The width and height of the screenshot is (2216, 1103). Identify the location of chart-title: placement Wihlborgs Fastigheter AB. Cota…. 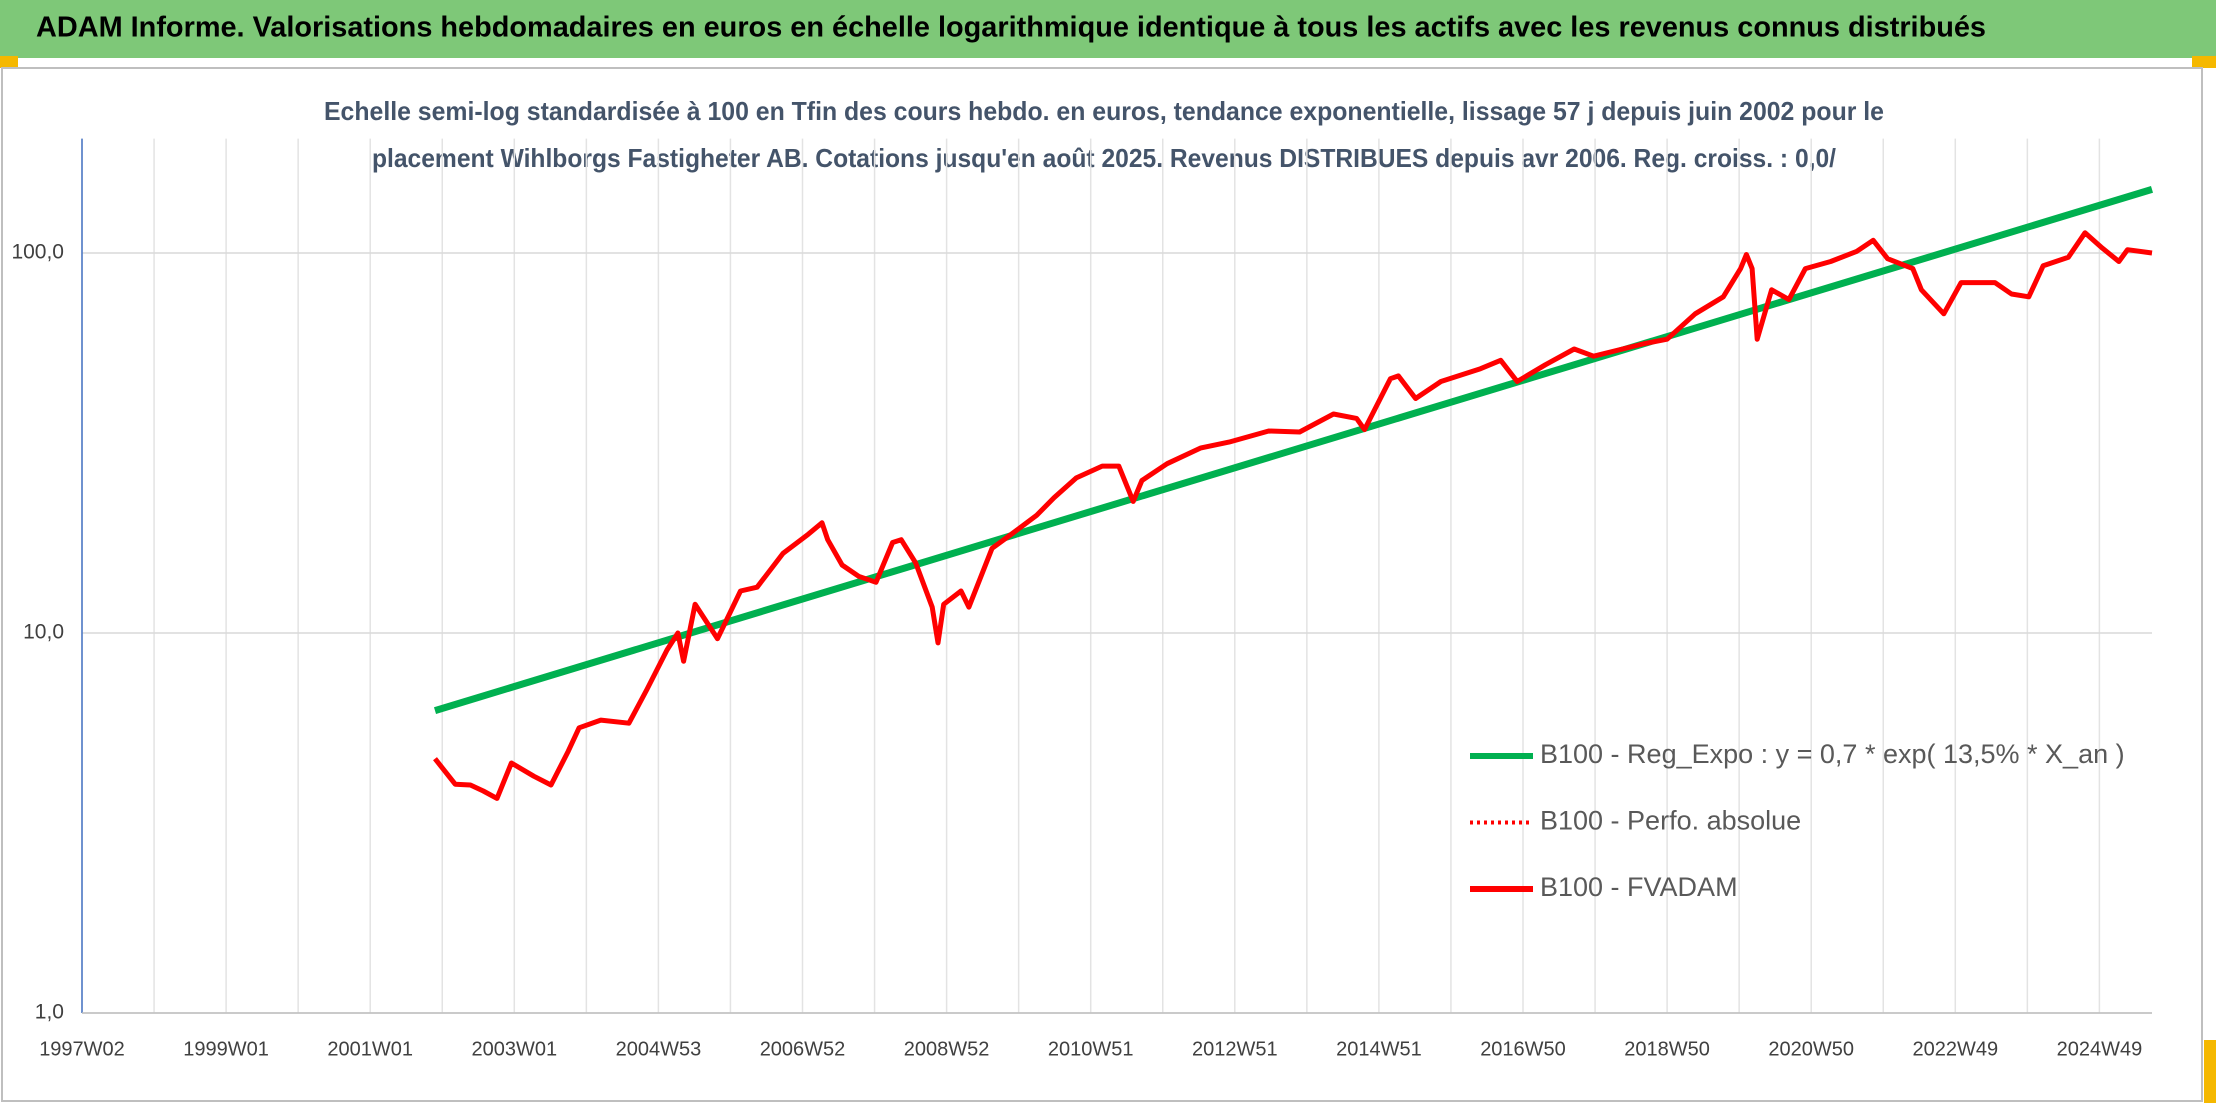
(1104, 158).